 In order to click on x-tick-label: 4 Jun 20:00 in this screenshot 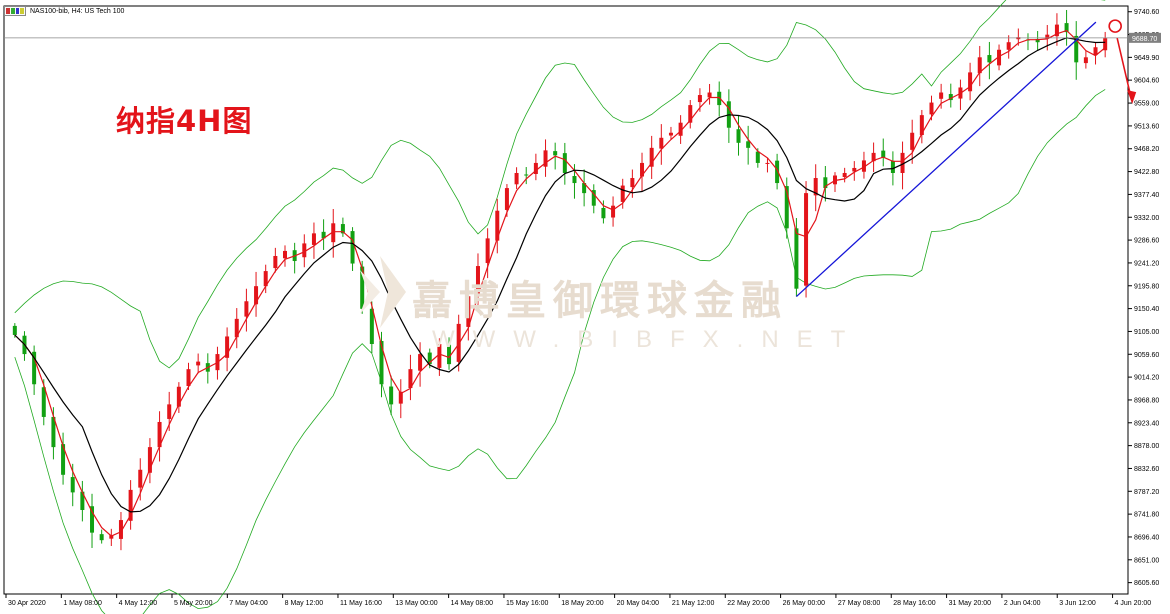, I will do `click(1133, 603)`.